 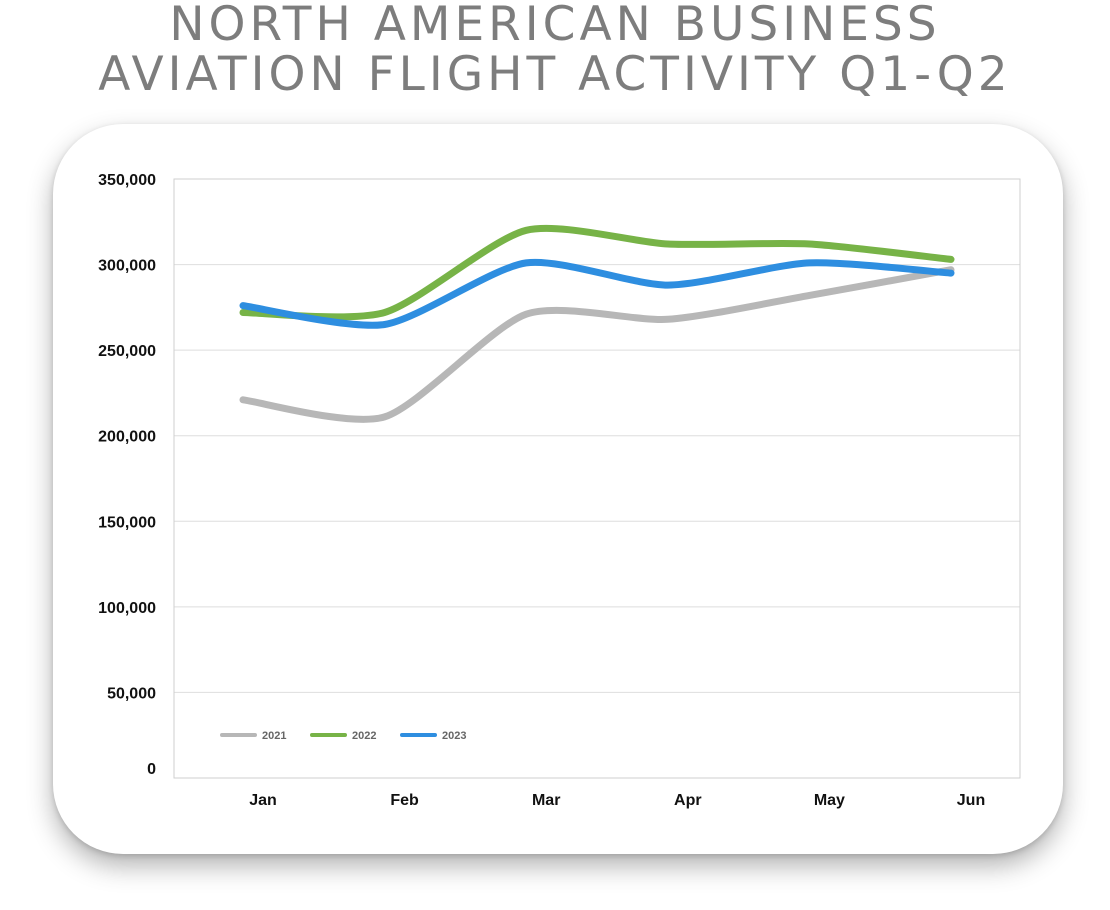 I want to click on x-tick-label: May, so click(x=829, y=800).